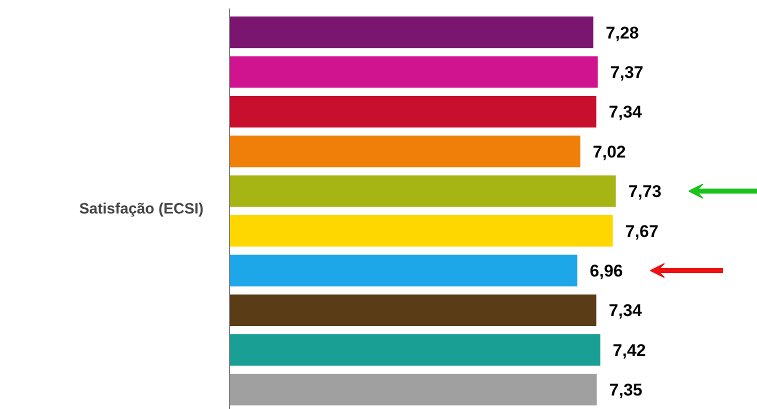 This screenshot has width=757, height=409. Describe the element at coordinates (627, 72) in the screenshot. I see `data-label: 7,37` at that location.